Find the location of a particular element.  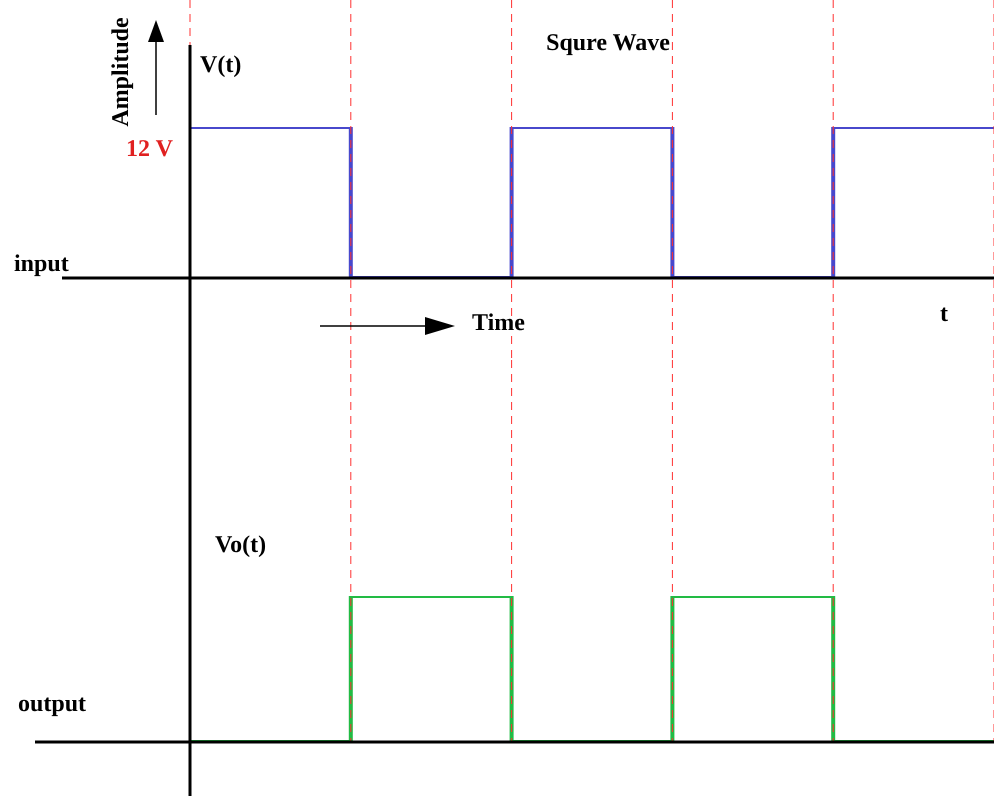

text: Vo(t) is located at coordinates (240, 545).